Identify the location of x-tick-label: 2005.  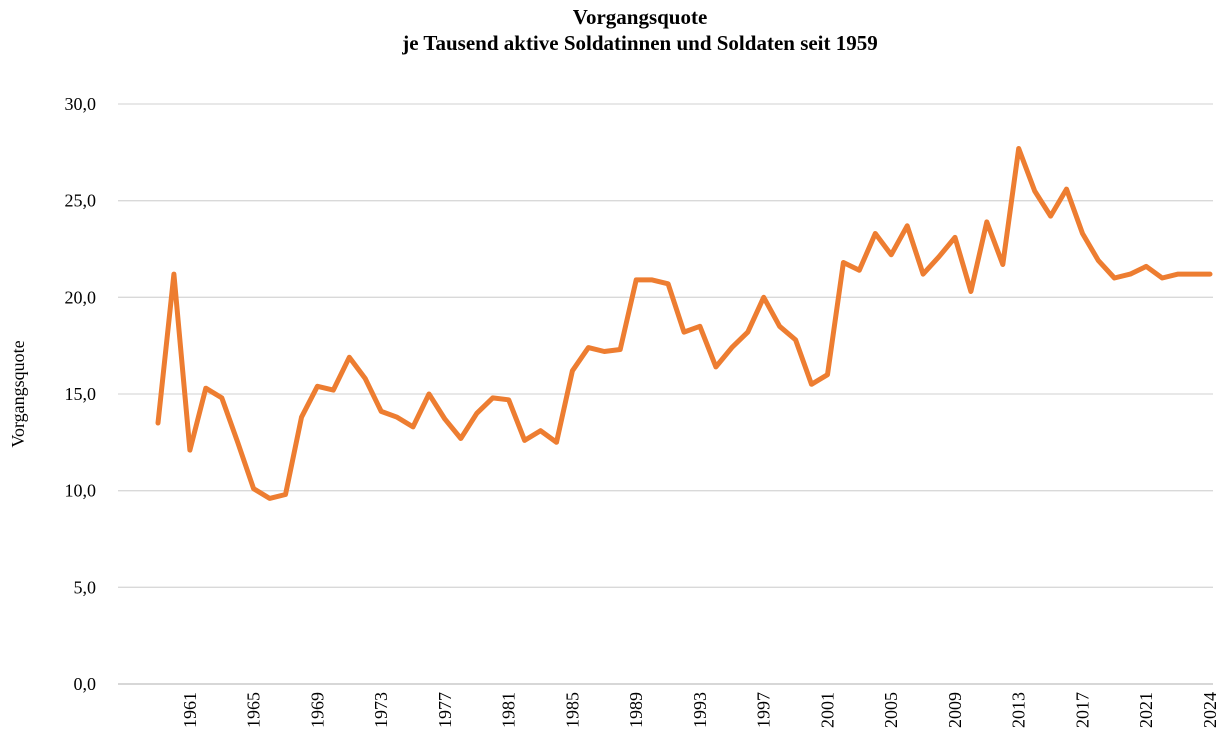
(891, 710).